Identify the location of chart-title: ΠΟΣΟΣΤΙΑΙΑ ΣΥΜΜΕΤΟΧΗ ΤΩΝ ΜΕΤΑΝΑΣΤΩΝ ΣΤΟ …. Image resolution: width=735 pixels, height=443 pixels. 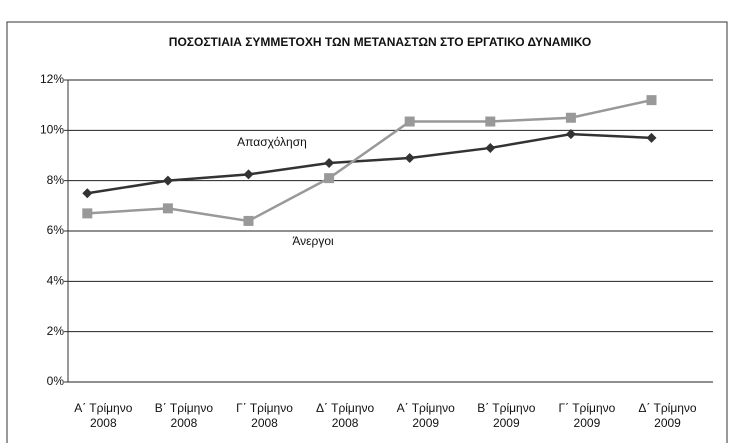
(380, 42).